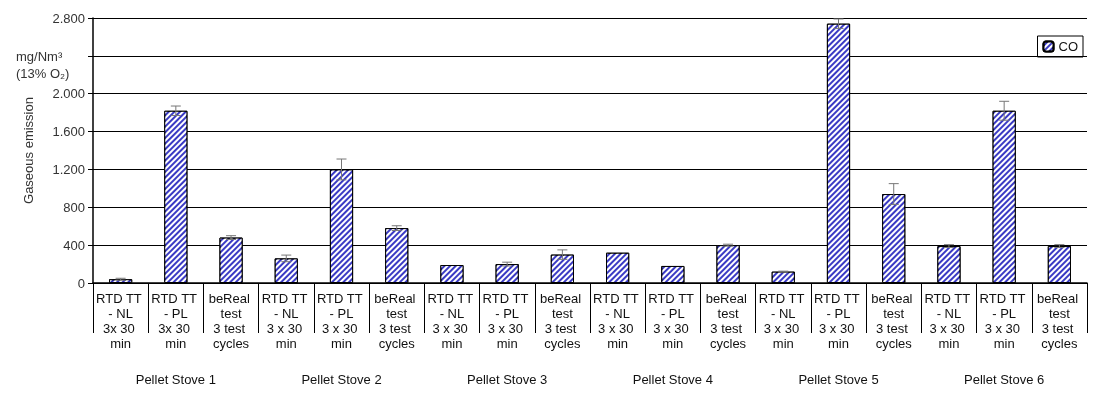 The image size is (1103, 401). I want to click on text: Pellet Stove 2, so click(341, 379).